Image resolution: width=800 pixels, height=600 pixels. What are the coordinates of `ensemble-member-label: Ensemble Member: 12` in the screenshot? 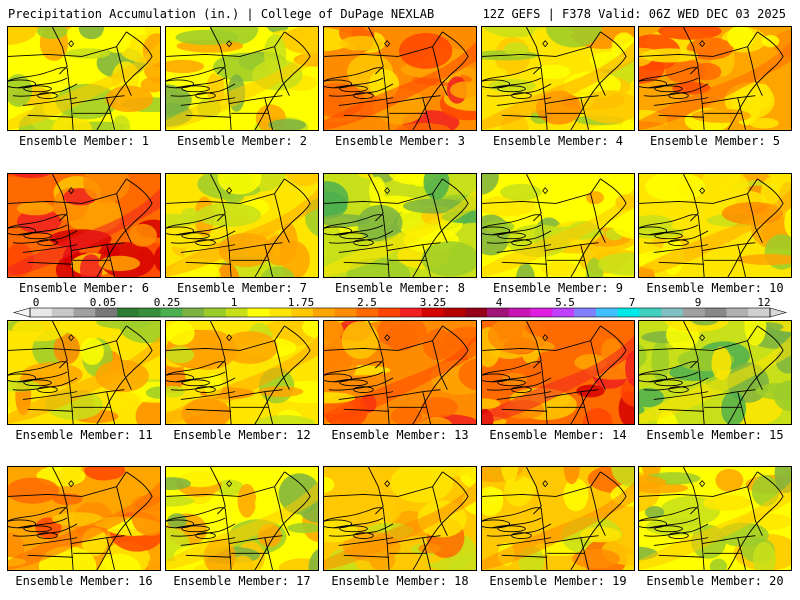 It's located at (242, 435).